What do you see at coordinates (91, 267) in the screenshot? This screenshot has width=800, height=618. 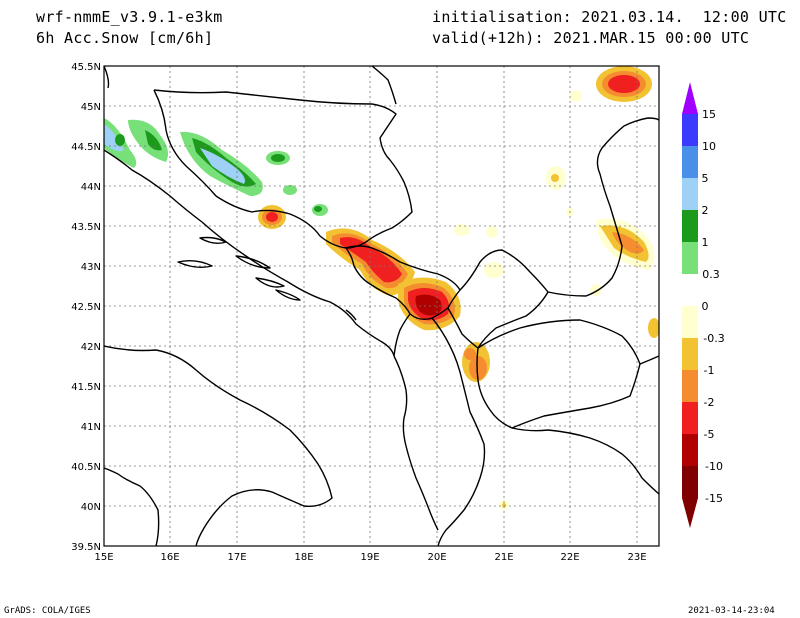 I see `lat-label: 43N` at bounding box center [91, 267].